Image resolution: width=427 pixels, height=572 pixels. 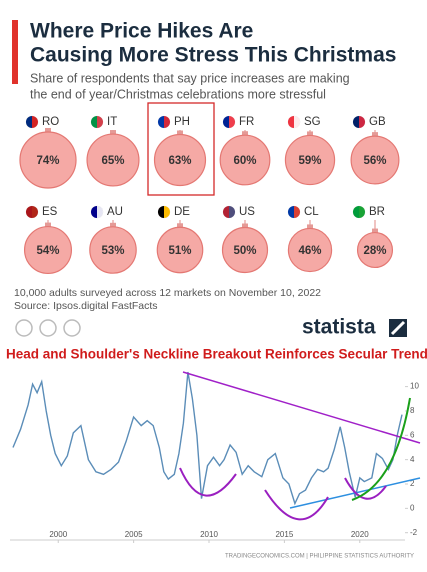 I want to click on y-tick-label: 4, so click(x=412, y=459).